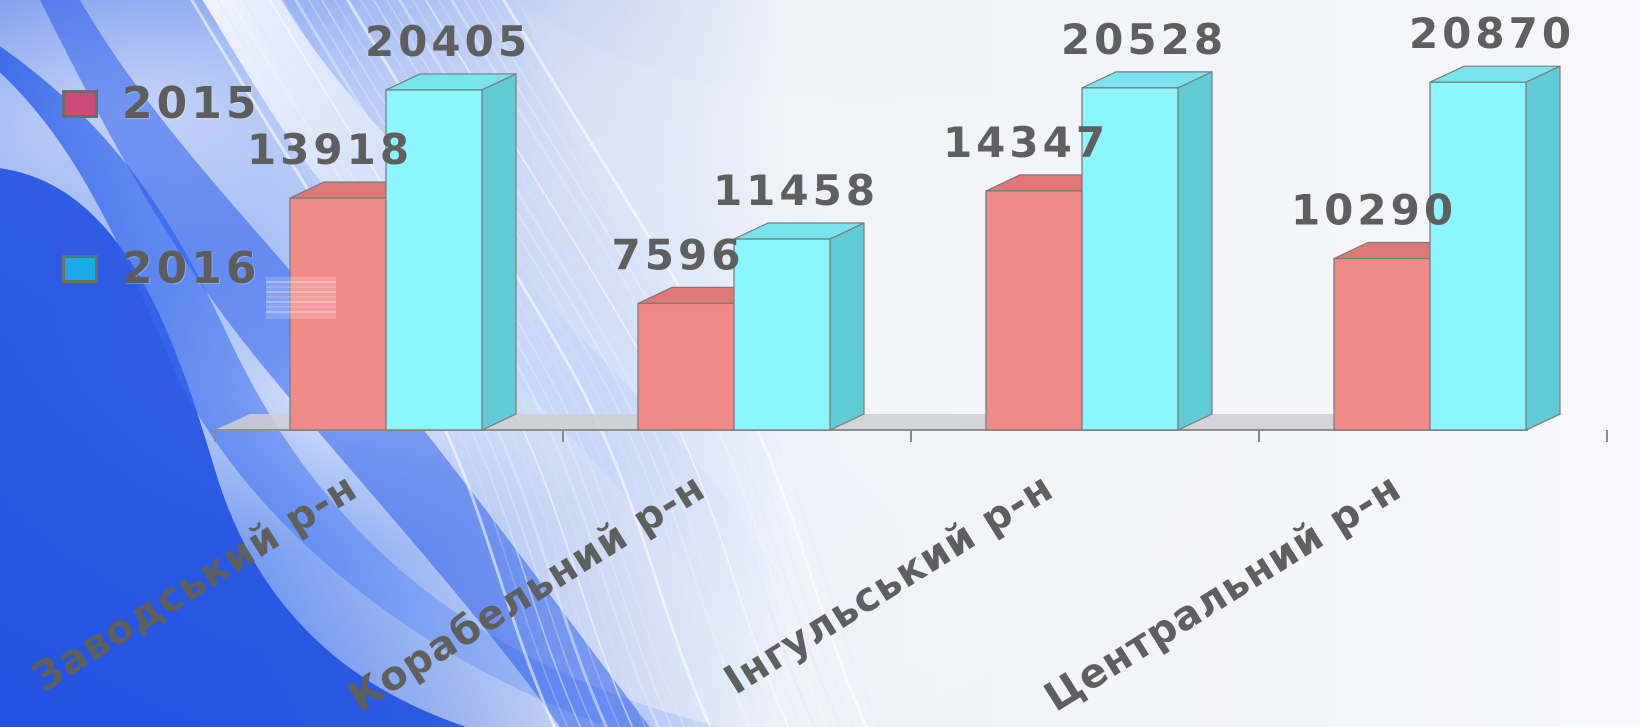 The width and height of the screenshot is (1640, 727). I want to click on data-label-2016-1: 20405, so click(448, 41).